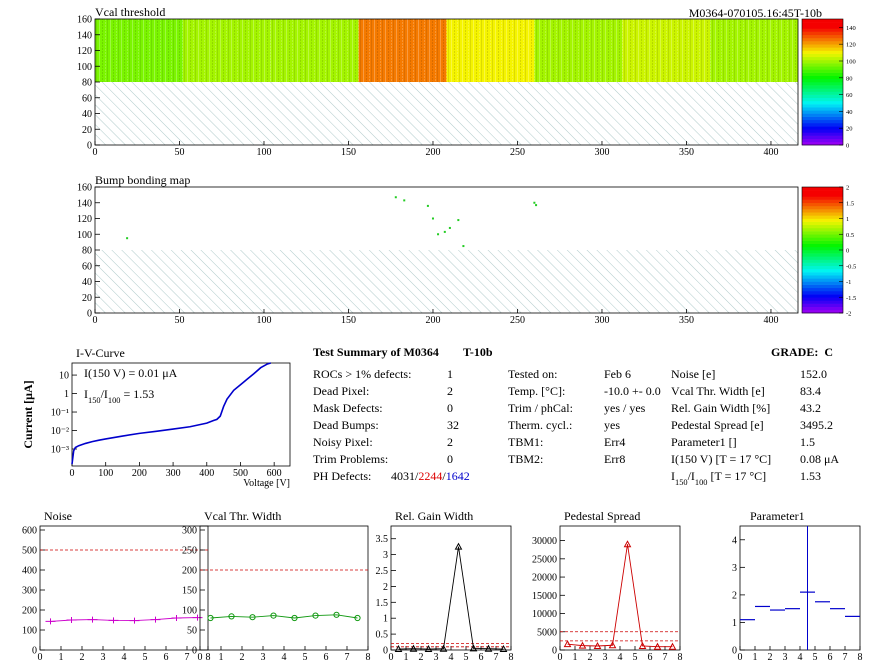 This screenshot has width=896, height=672. What do you see at coordinates (848, 282) in the screenshot?
I see `colorbar-label: -1` at bounding box center [848, 282].